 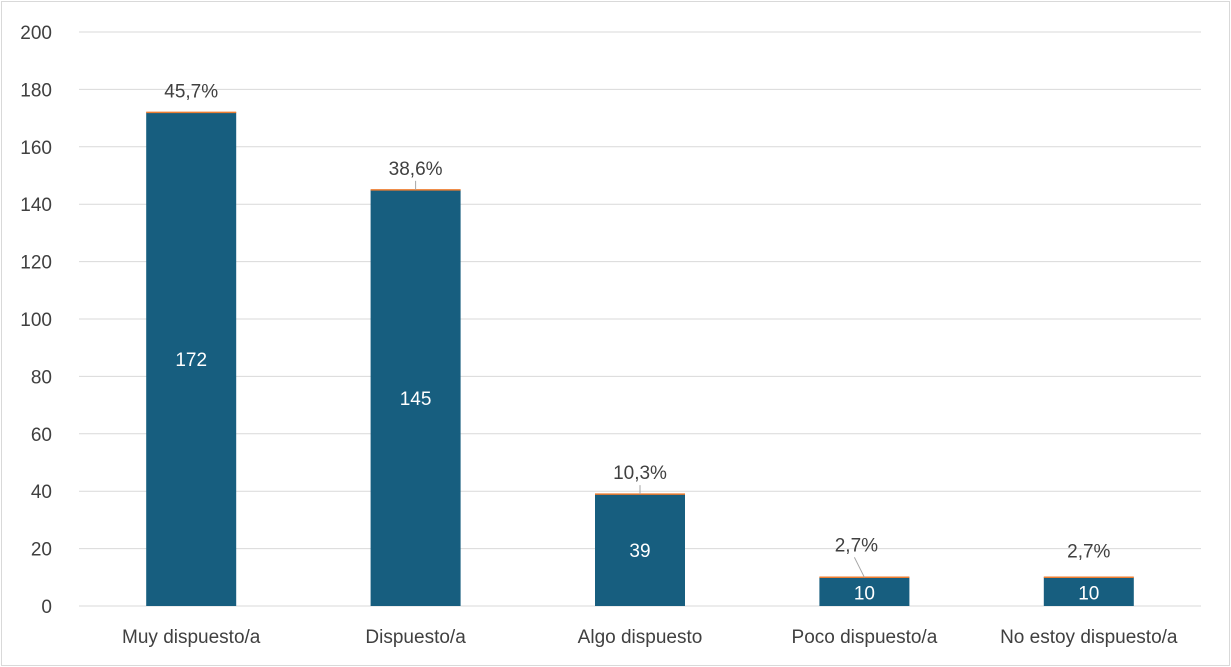 I want to click on bar-value-label: 39, so click(x=639, y=551).